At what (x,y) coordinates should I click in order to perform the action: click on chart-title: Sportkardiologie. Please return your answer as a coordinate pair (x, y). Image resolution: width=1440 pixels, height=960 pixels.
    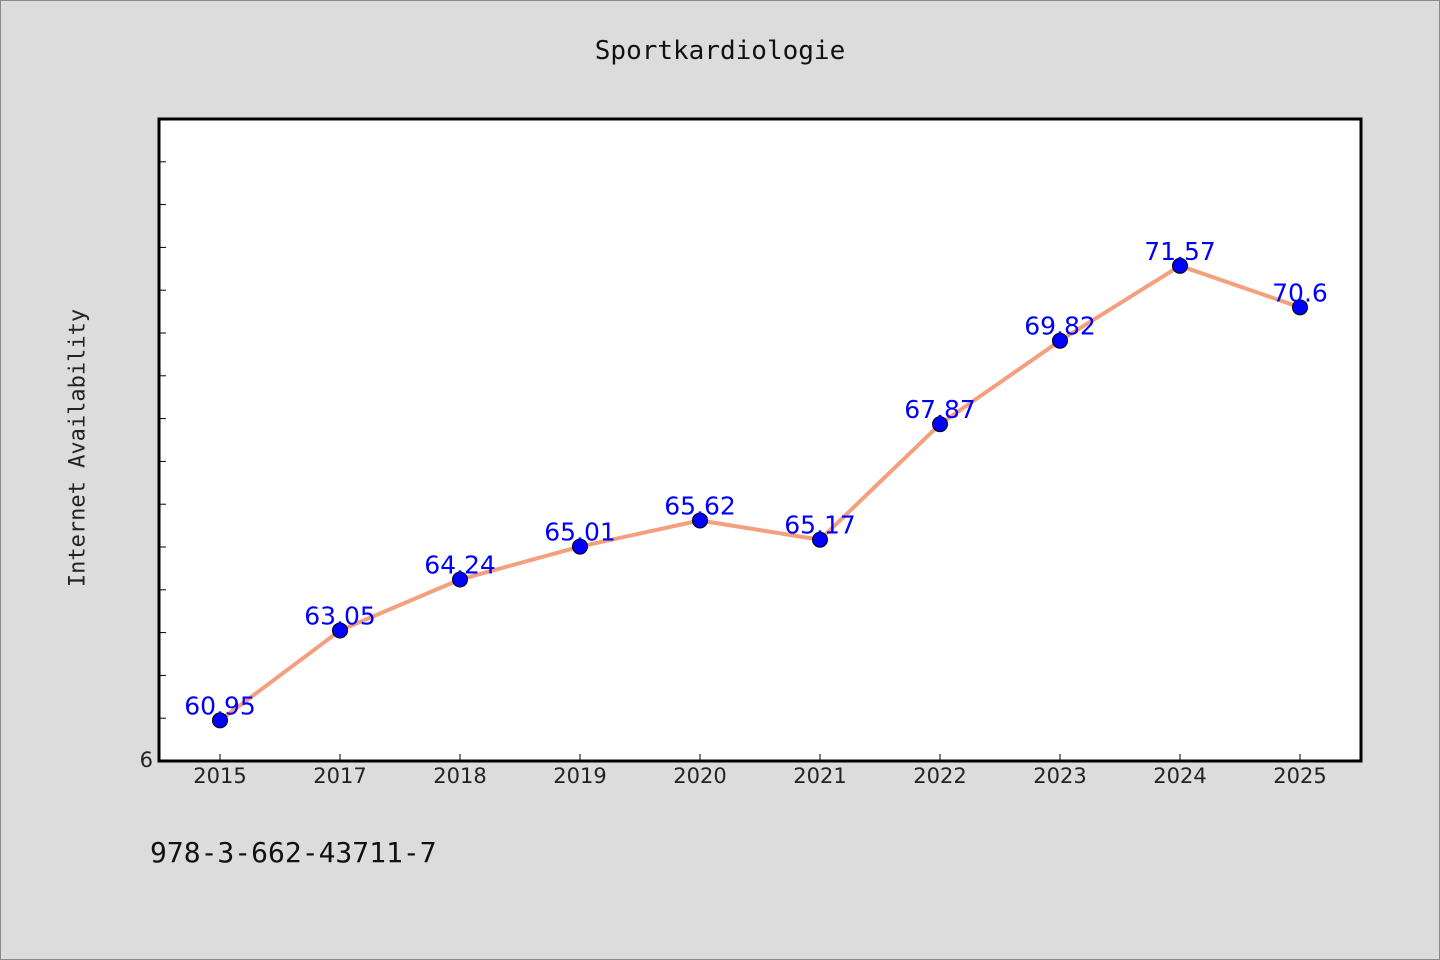
    Looking at the image, I should click on (720, 51).